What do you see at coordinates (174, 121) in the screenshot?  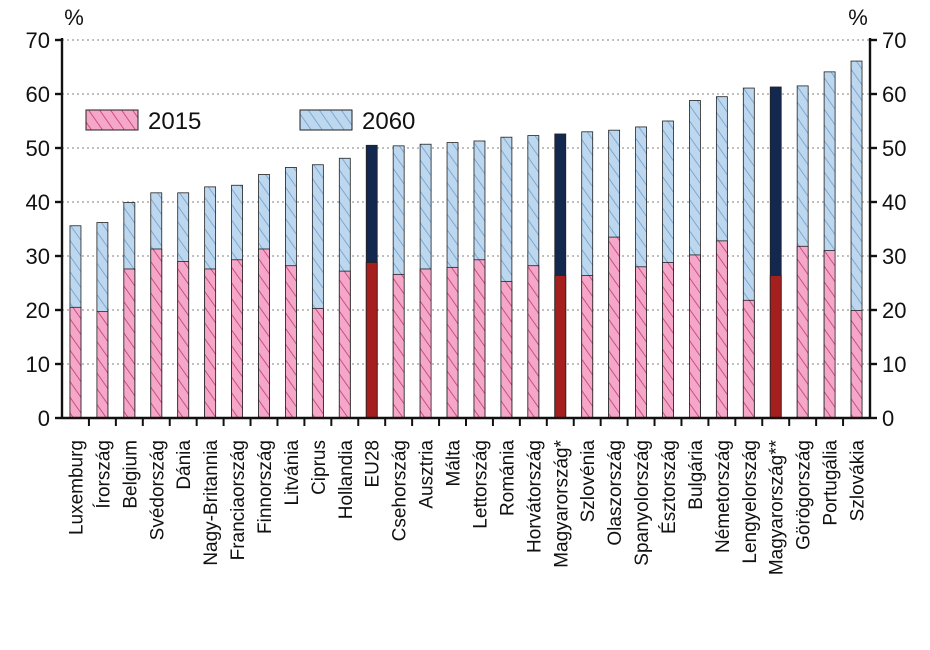 I see `legend-label: 2015` at bounding box center [174, 121].